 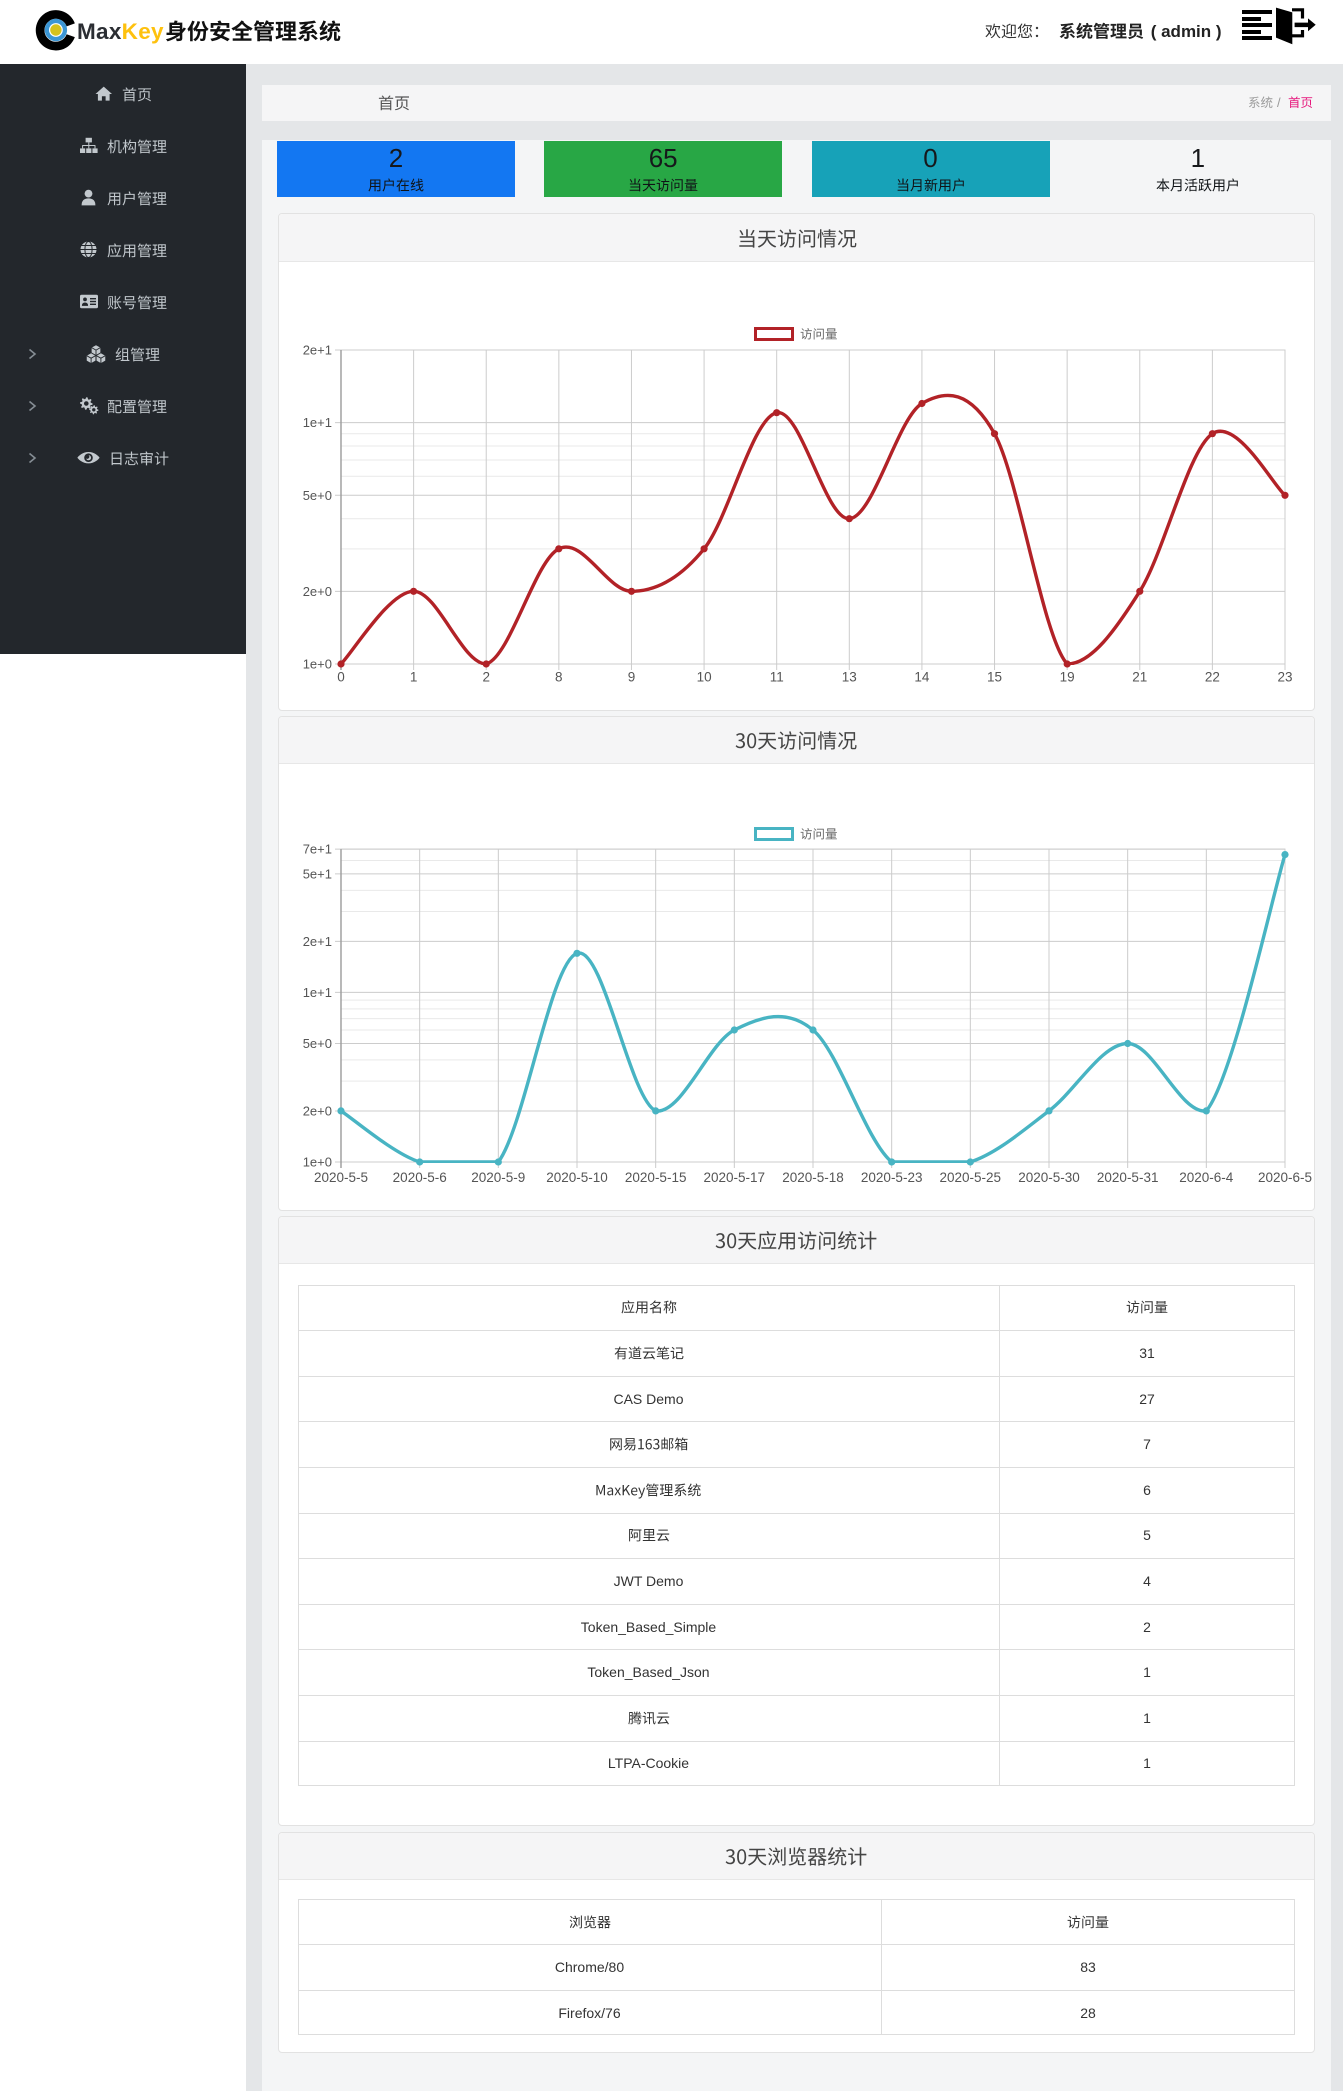 I want to click on svg-text: 22, so click(x=1212, y=677).